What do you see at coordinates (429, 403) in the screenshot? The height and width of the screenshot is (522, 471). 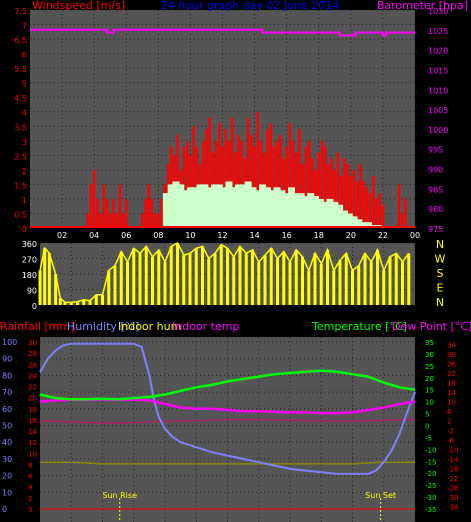 I see `temperature-tick-label: 10` at bounding box center [429, 403].